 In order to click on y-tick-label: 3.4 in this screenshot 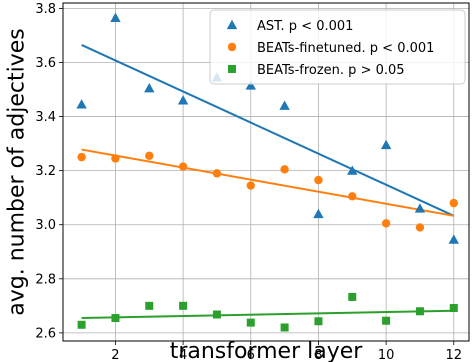, I will do `click(45, 117)`.